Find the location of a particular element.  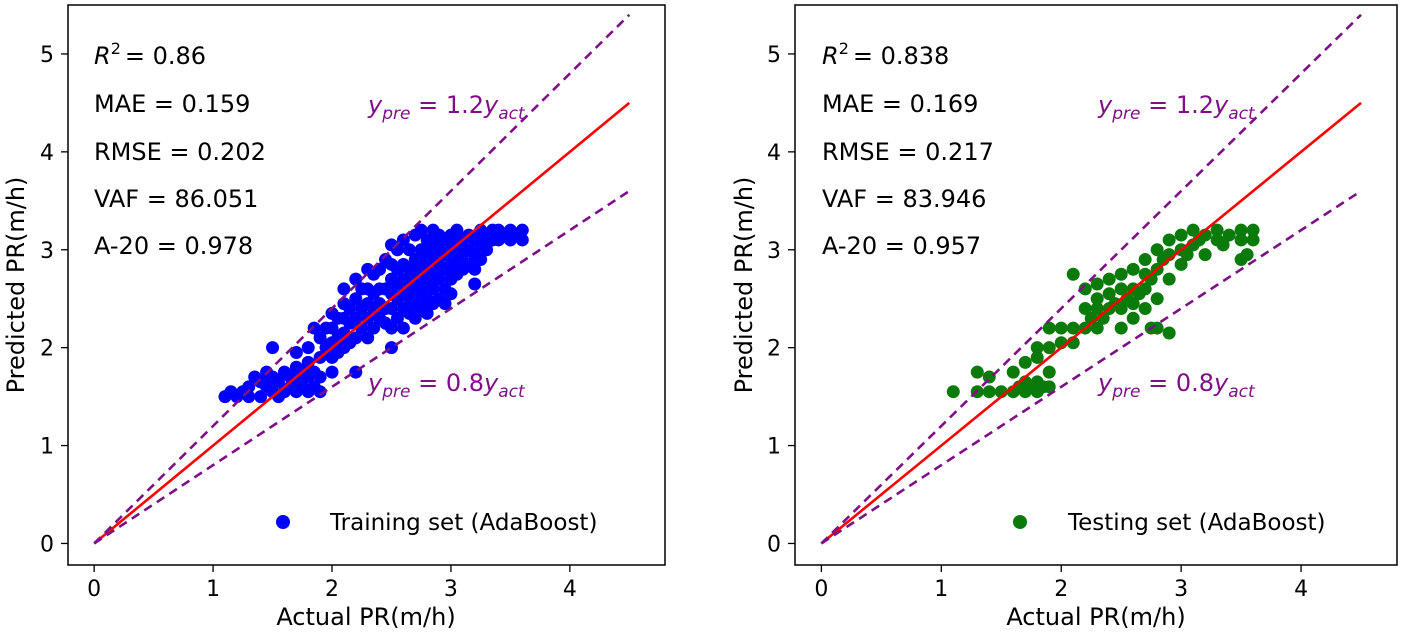

right-y-axis-label: Predicted PR(m/h) is located at coordinates (744, 285).